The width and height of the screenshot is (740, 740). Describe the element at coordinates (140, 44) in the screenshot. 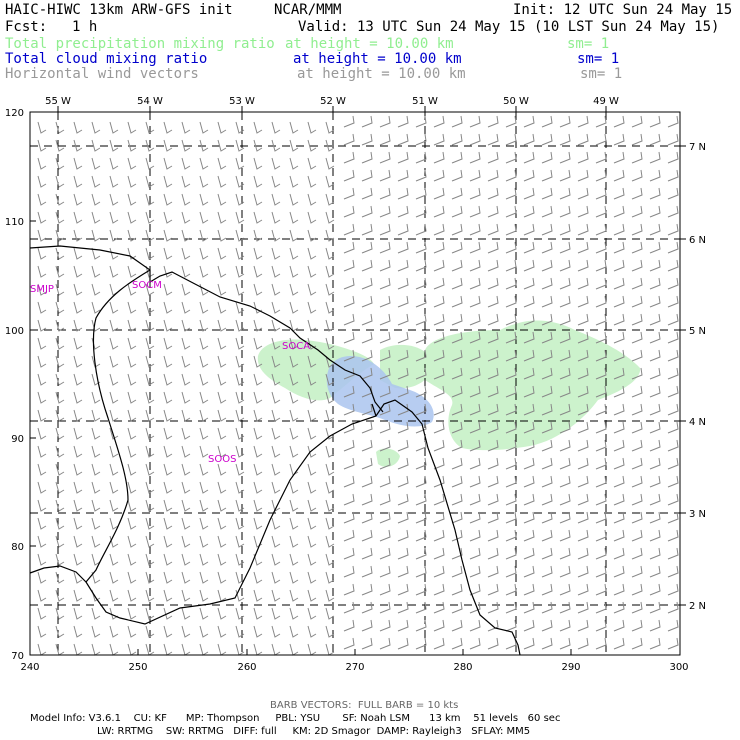

I see `field-precip-name: Total precipitation mixing ratio` at that location.